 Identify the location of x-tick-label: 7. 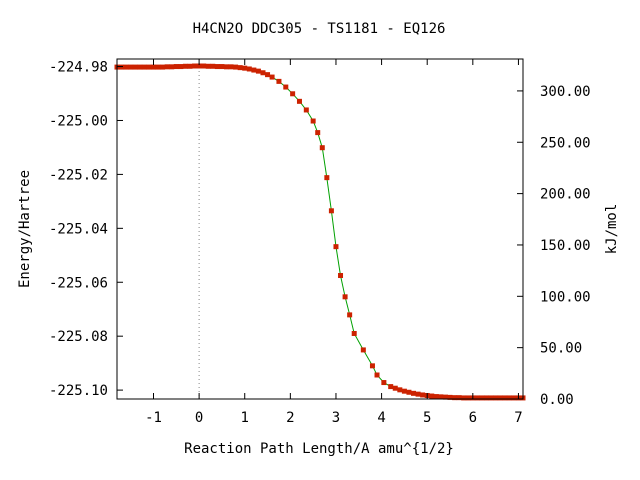
(518, 418).